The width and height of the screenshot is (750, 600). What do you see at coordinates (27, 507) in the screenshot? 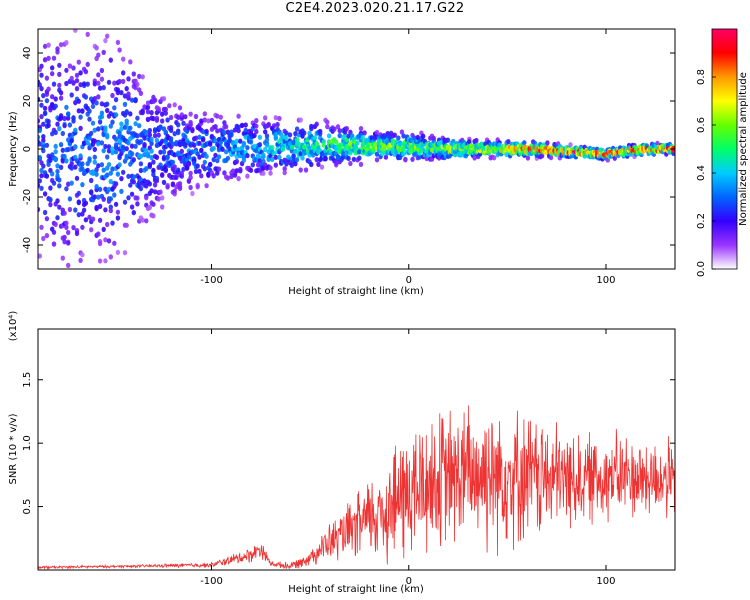
I see `snr-y-tick-label: 0.5` at bounding box center [27, 507].